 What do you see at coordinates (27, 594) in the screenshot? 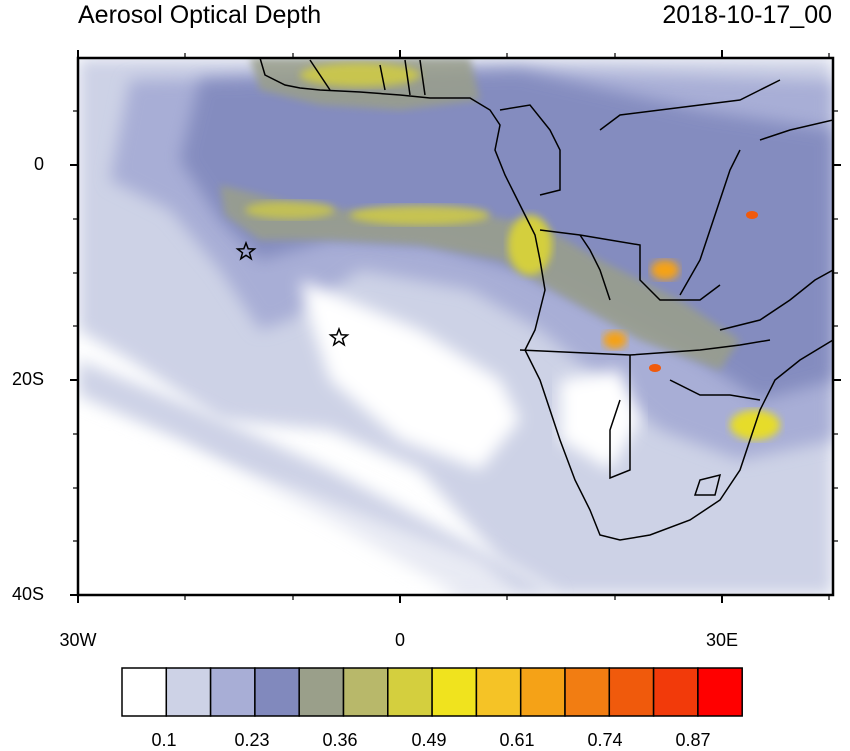
I see `y-tick-label-40s: 40S` at bounding box center [27, 594].